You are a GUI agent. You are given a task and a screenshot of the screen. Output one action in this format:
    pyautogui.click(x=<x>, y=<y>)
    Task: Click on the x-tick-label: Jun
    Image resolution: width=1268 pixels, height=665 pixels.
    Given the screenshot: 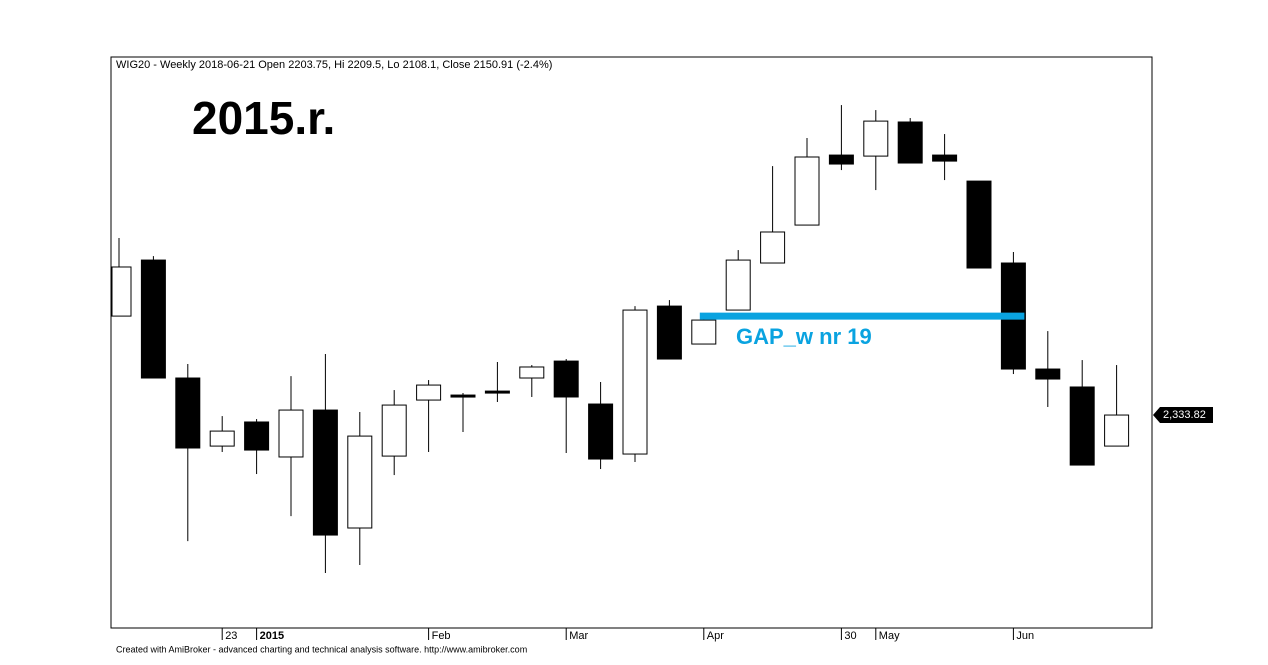 What is the action you would take?
    pyautogui.click(x=1025, y=636)
    